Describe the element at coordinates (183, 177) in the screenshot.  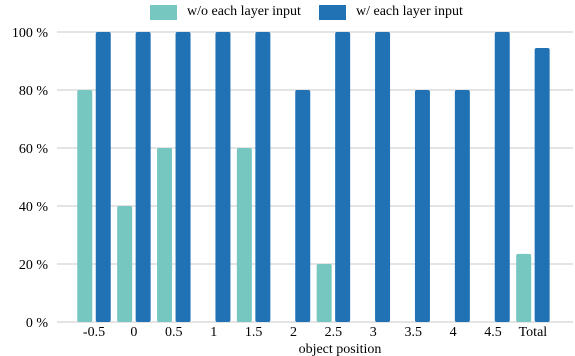
I see `bar-series-2-0.5` at that location.